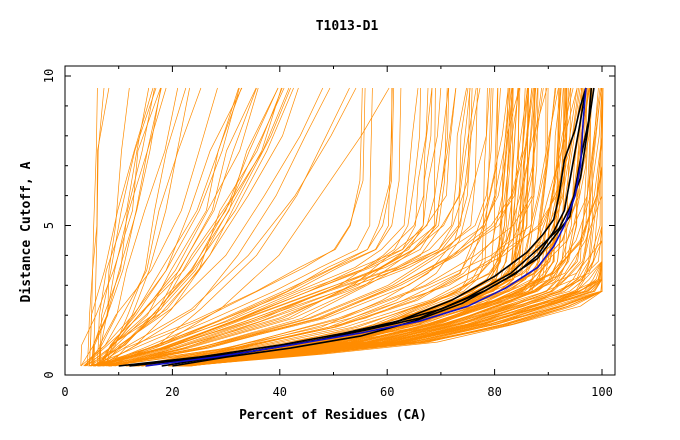 Image resolution: width=680 pixels, height=440 pixels. Describe the element at coordinates (49, 225) in the screenshot. I see `y-tick-label: 5` at that location.